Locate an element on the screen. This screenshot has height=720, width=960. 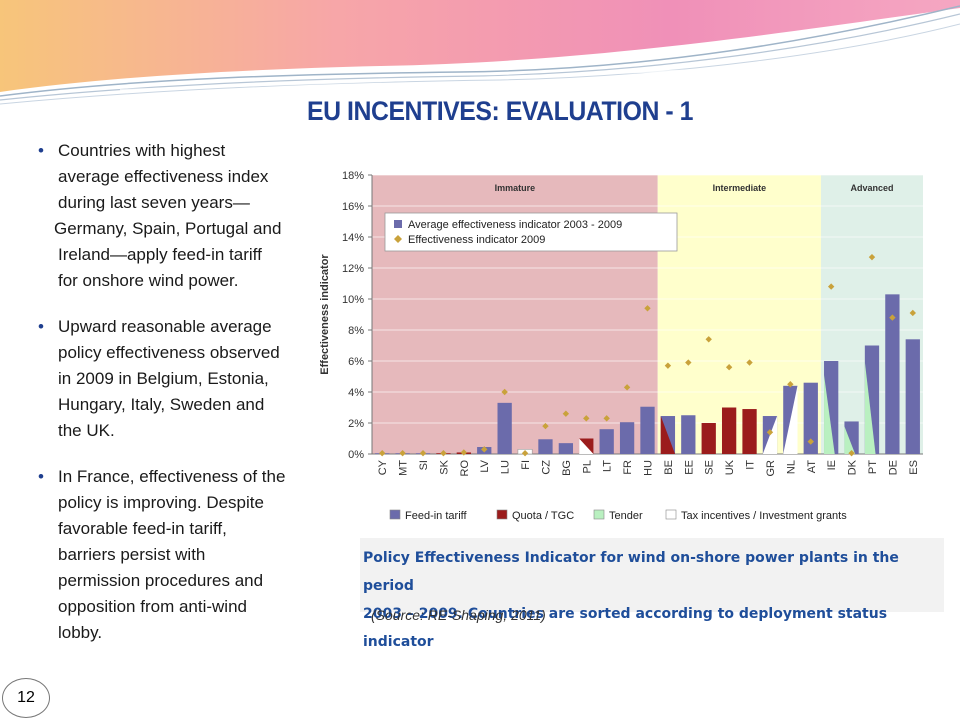
legend-diamond-swatch is located at coordinates (398, 239).